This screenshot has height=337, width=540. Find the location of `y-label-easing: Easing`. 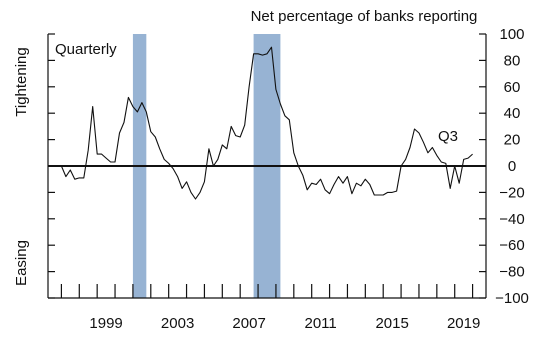

y-label-easing: Easing is located at coordinates (21, 263).